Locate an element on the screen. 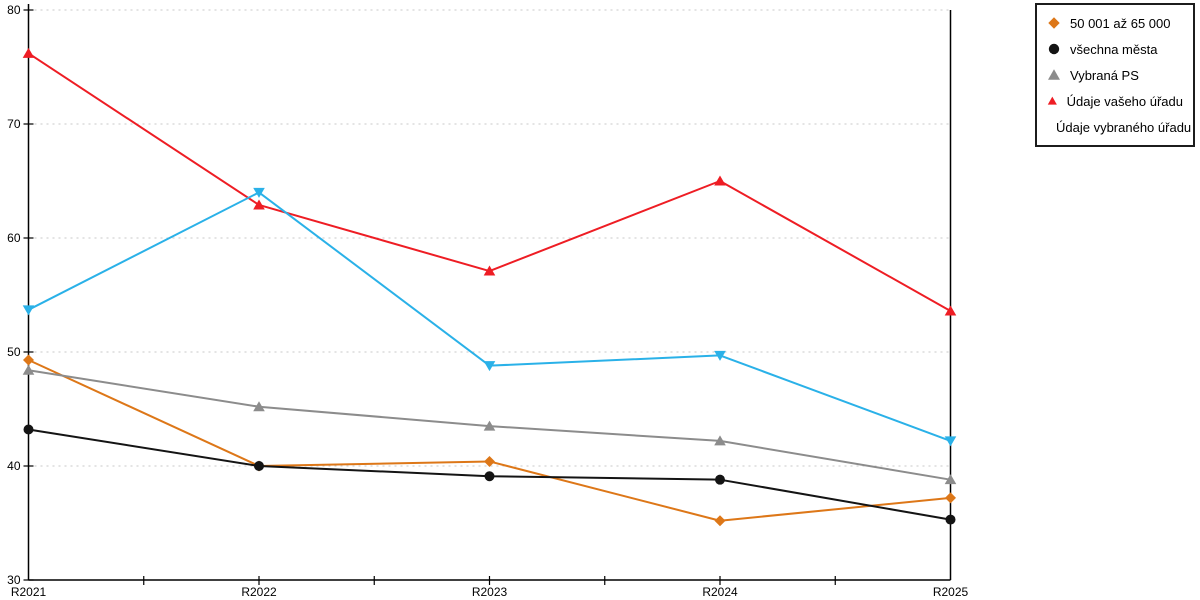 The width and height of the screenshot is (1200, 600). series-circle is located at coordinates (489, 474).